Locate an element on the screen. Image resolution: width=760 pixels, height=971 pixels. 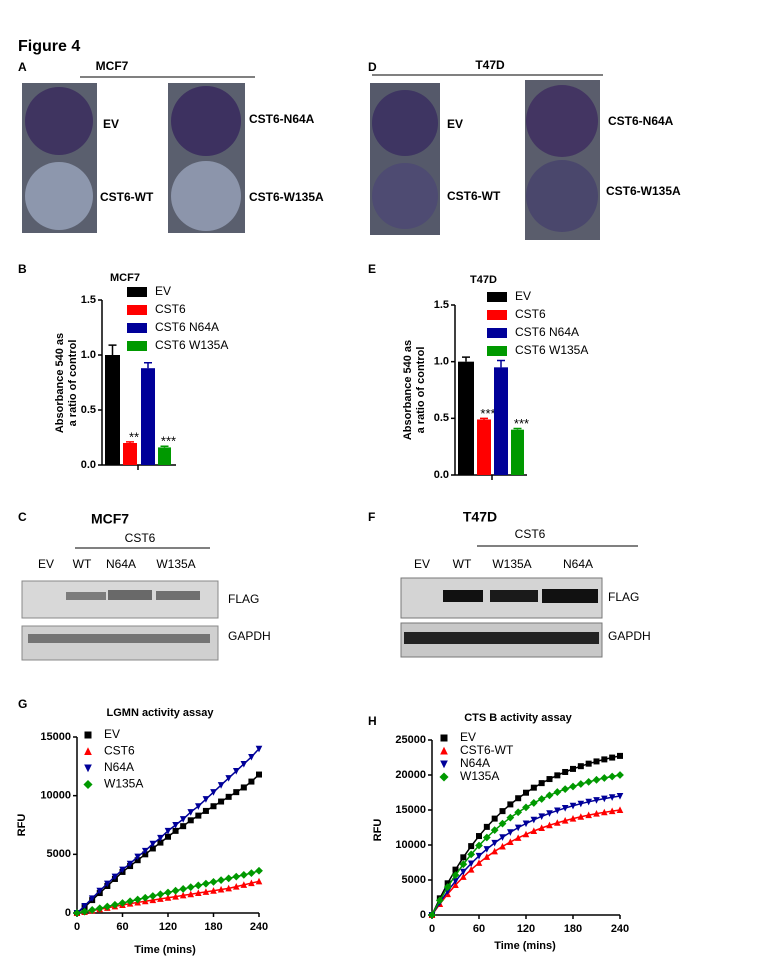
legend-label: CST6 W135A is located at coordinates (551, 350).